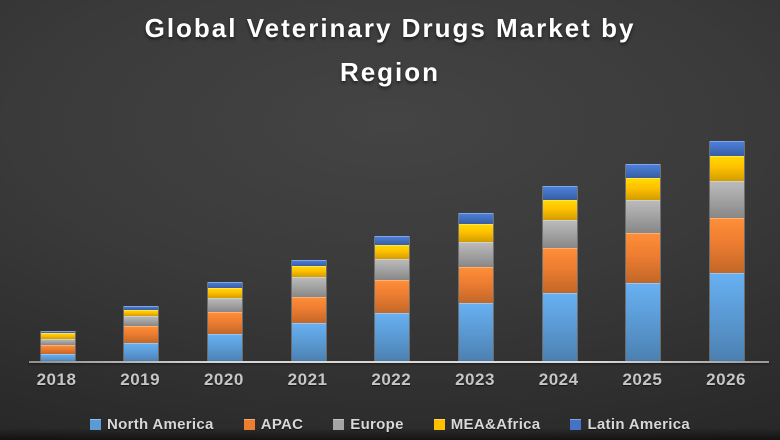 The image size is (780, 440). What do you see at coordinates (399, 362) in the screenshot?
I see `x-axis-line` at bounding box center [399, 362].